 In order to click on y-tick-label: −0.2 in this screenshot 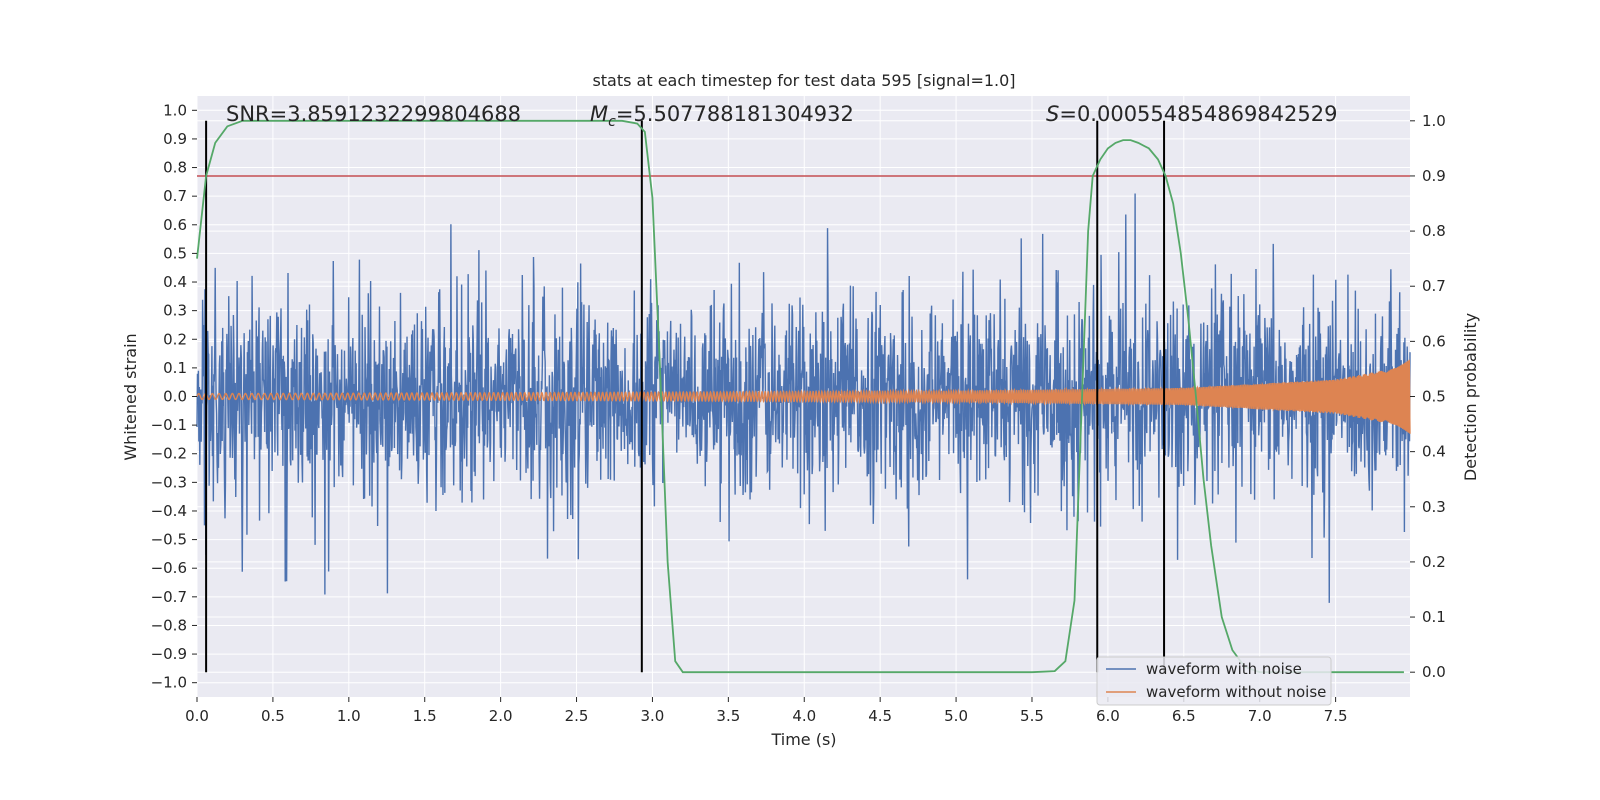, I will do `click(169, 454)`.